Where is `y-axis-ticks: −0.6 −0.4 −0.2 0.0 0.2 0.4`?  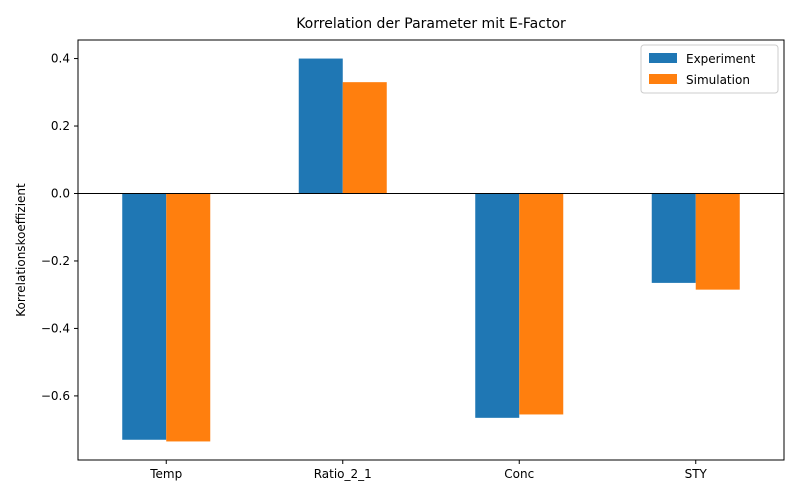
y-axis-ticks: −0.6 −0.4 −0.2 0.0 0.2 0.4 is located at coordinates (59, 227).